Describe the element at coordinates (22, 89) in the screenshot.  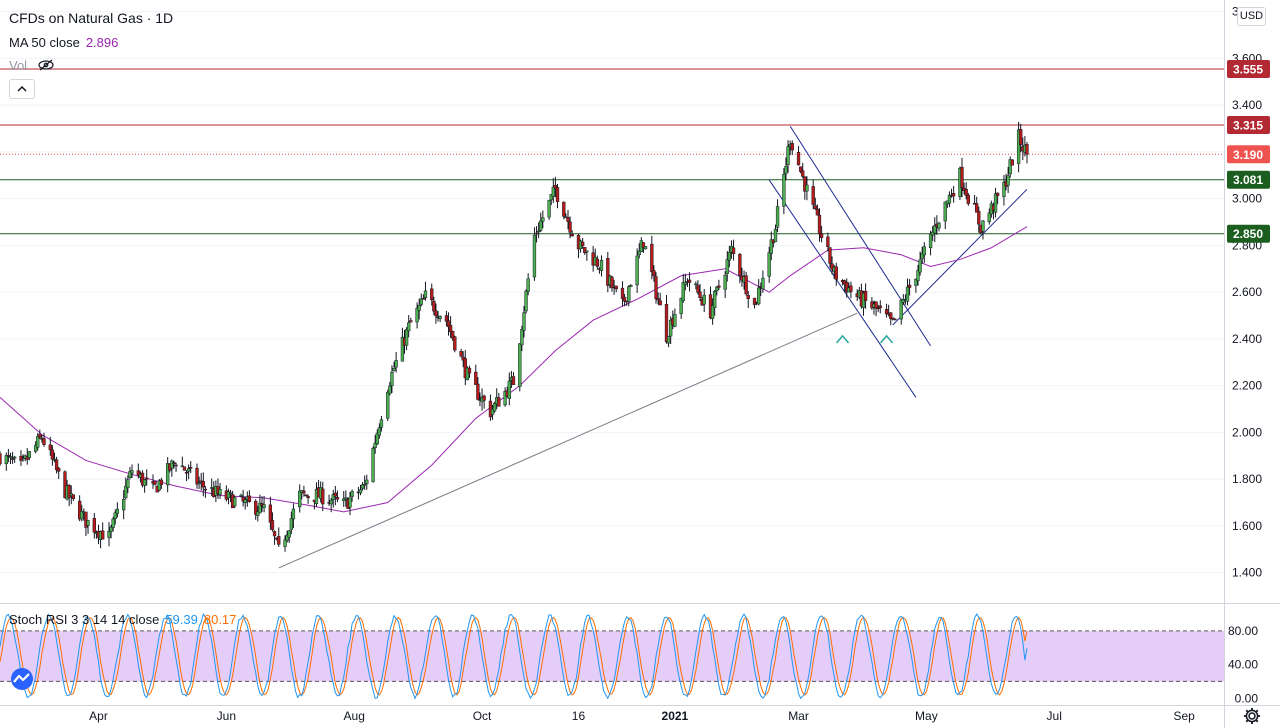
I see `collapse-legend-button` at that location.